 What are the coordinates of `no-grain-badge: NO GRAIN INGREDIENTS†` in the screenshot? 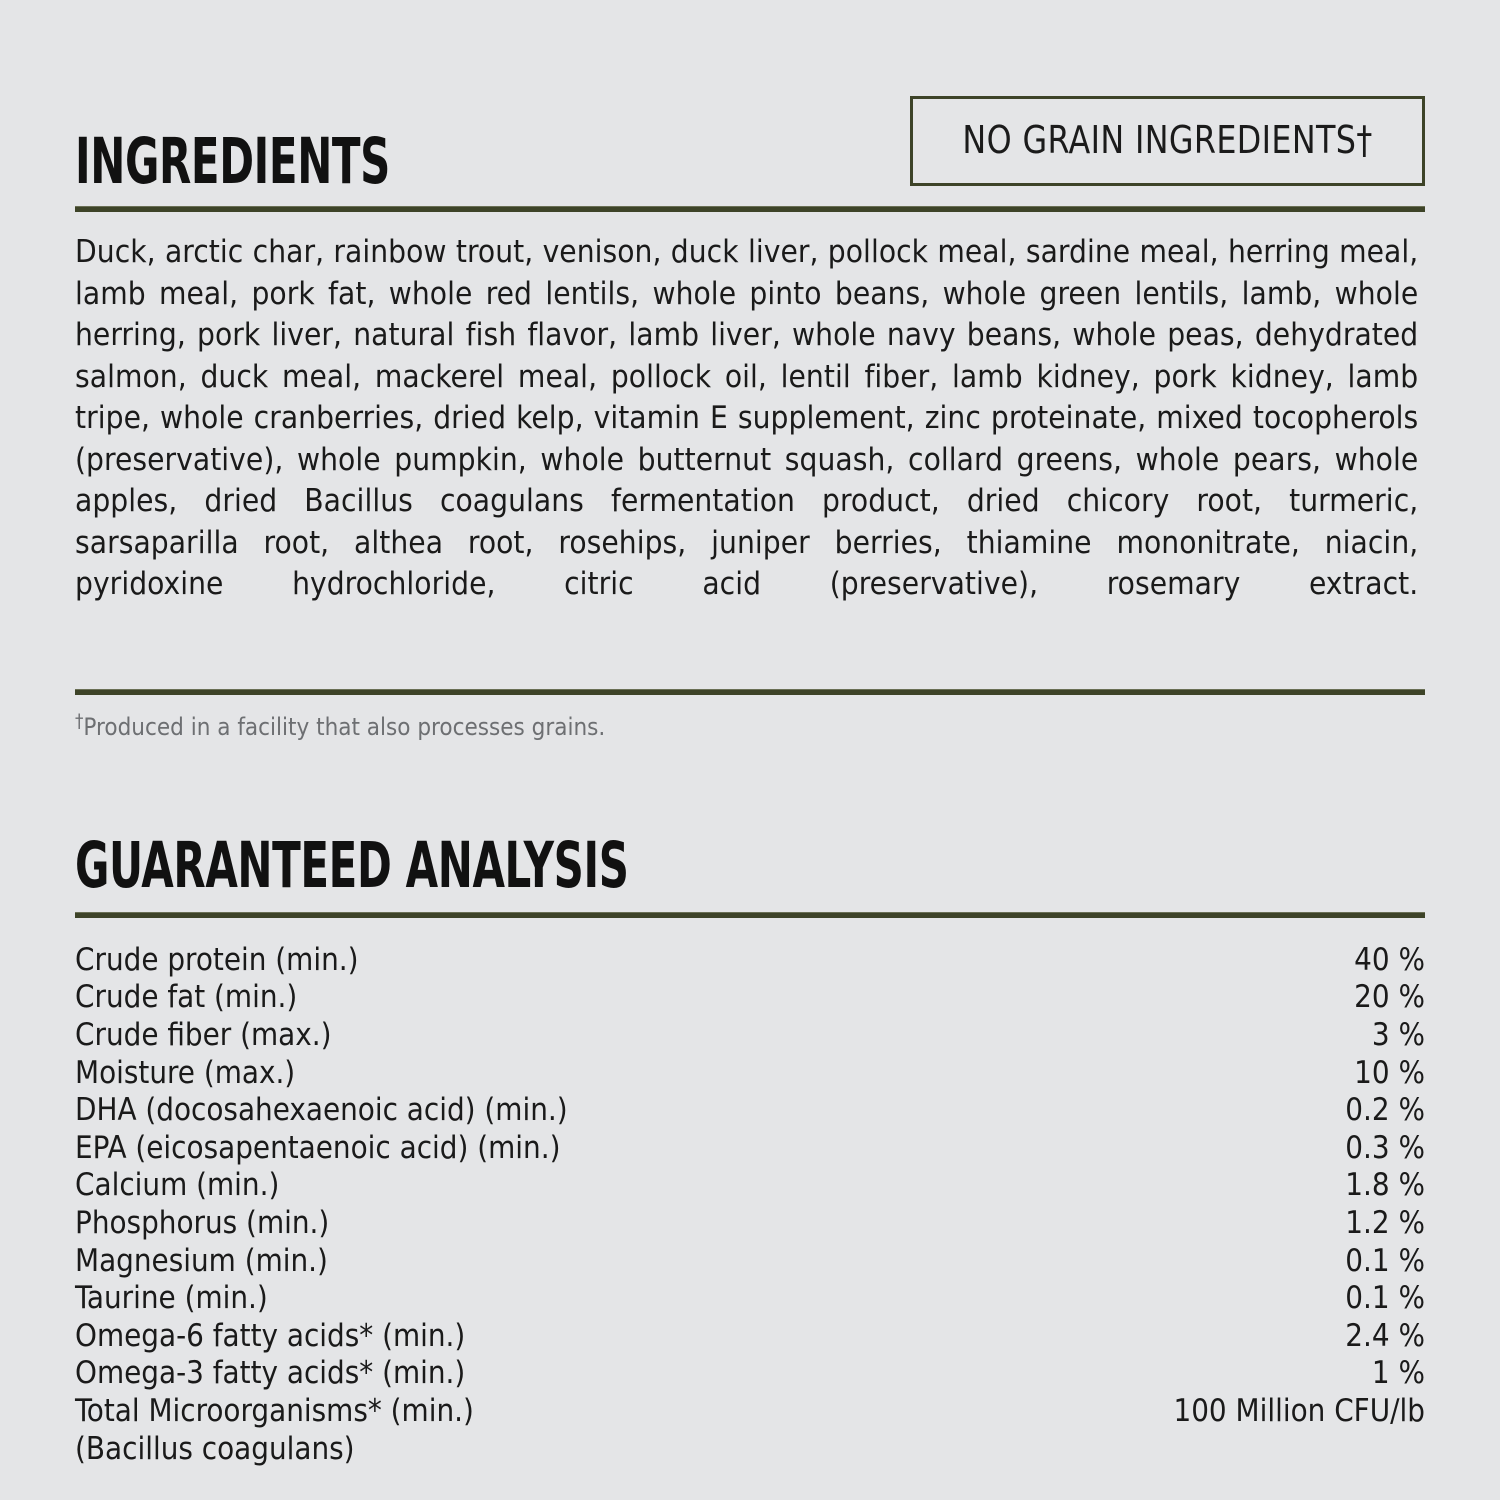 It's located at (1167, 141).